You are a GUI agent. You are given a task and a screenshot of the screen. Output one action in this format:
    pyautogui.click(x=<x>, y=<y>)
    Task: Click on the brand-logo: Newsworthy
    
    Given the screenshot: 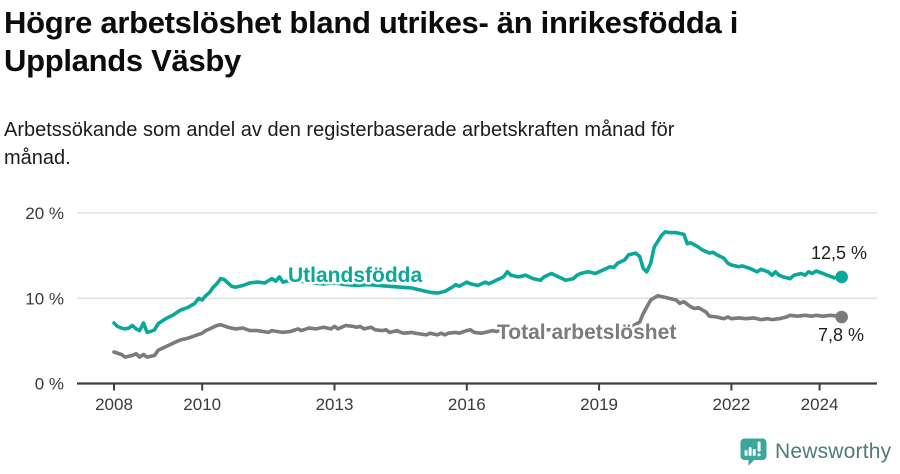 What is the action you would take?
    pyautogui.click(x=815, y=452)
    